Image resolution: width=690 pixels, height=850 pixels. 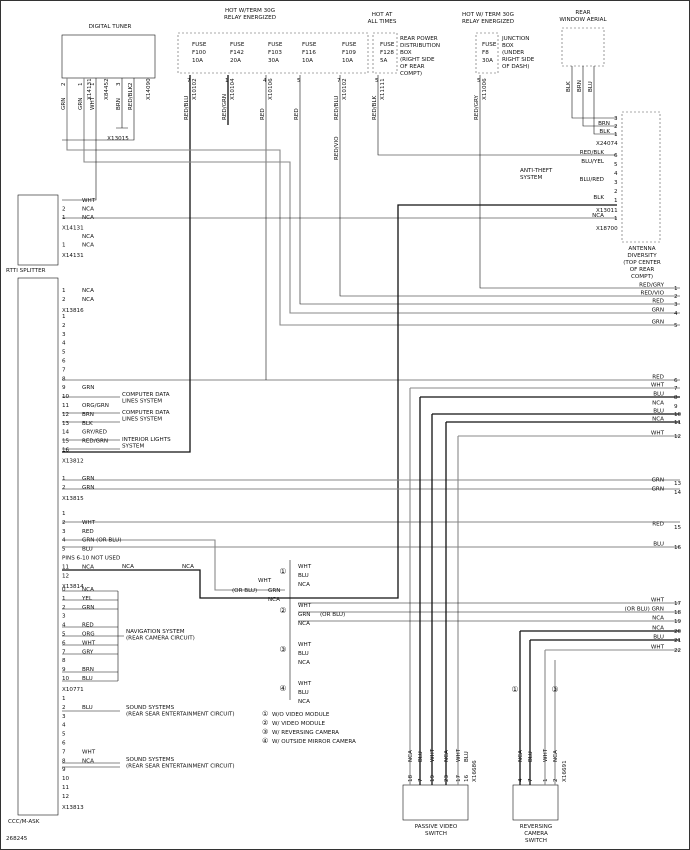 I want to click on terminal: 11, so click(x=678, y=423).